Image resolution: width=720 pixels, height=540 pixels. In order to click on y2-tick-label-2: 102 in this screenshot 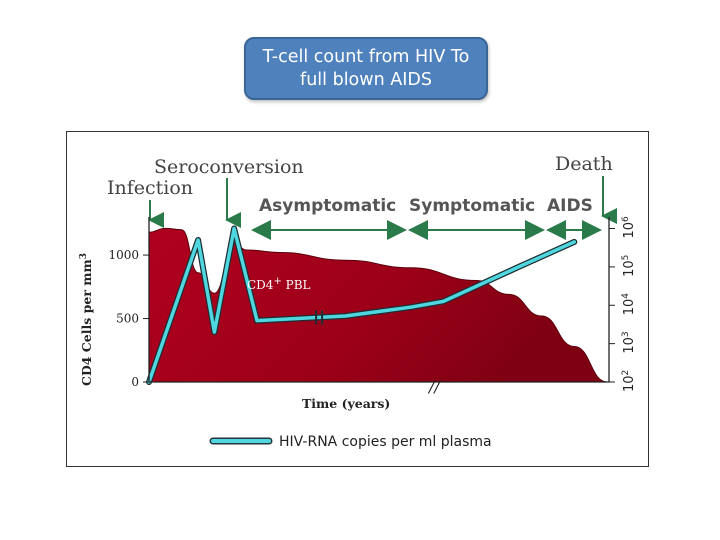, I will do `click(629, 381)`.